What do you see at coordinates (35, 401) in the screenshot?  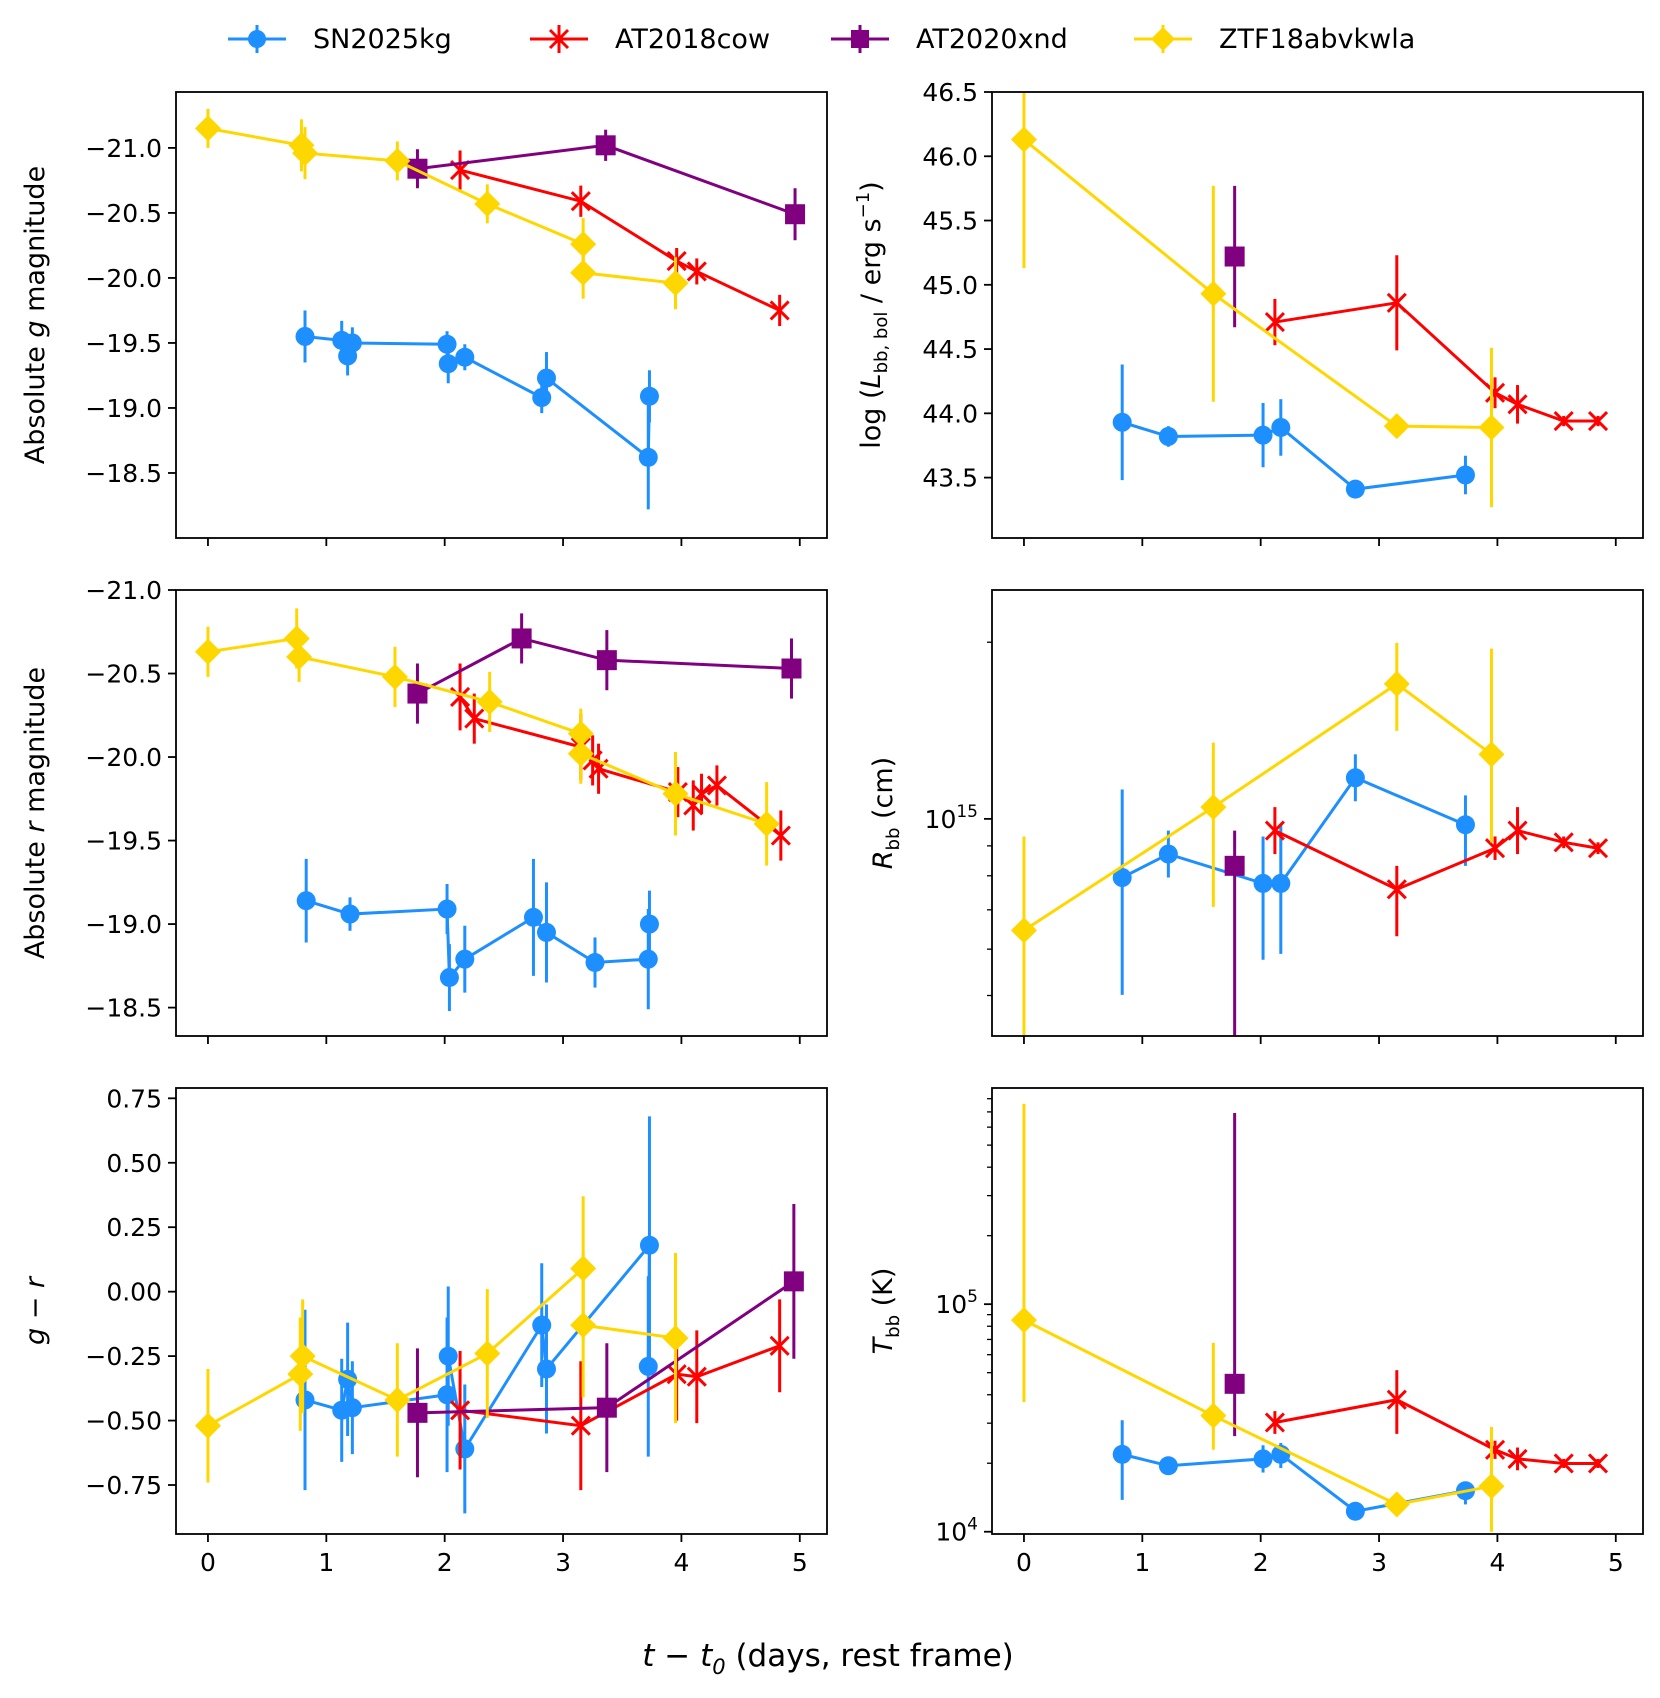 I see `y-axis-label-part: Absolute` at bounding box center [35, 401].